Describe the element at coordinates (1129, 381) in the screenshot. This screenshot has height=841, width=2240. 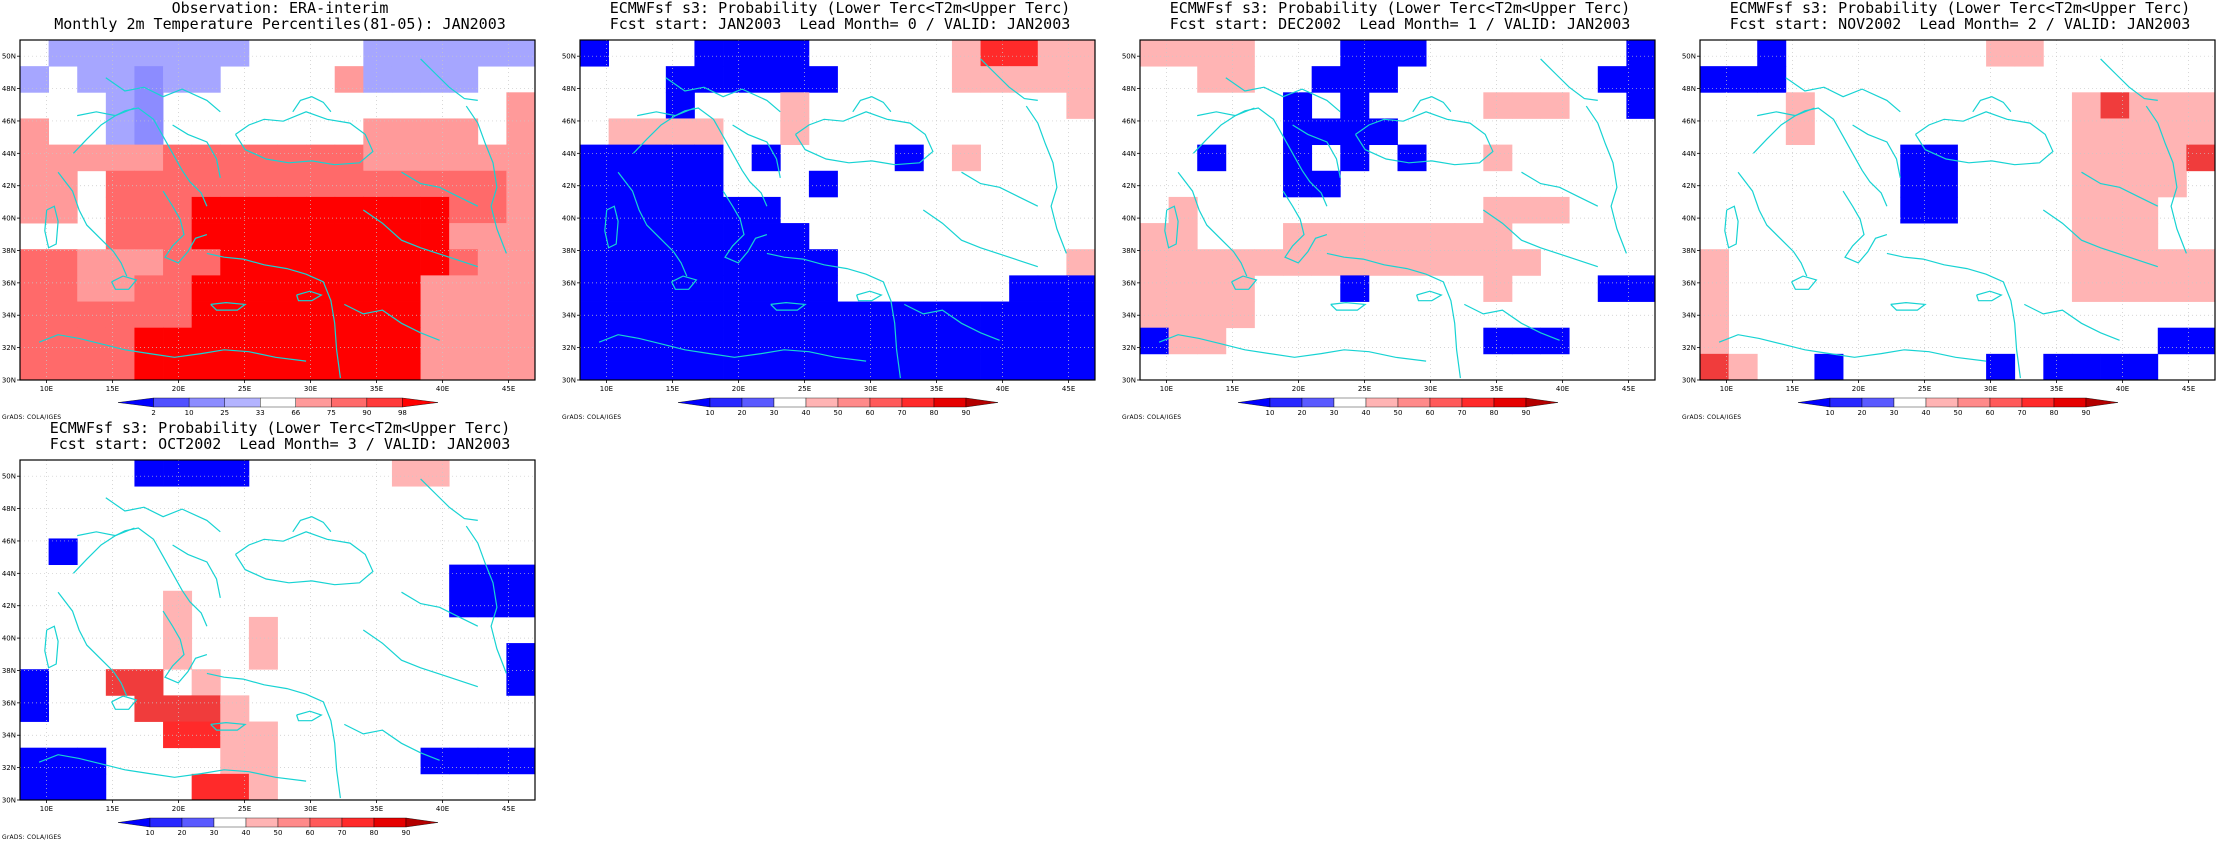
I see `latitude-tick-label: 30N` at that location.